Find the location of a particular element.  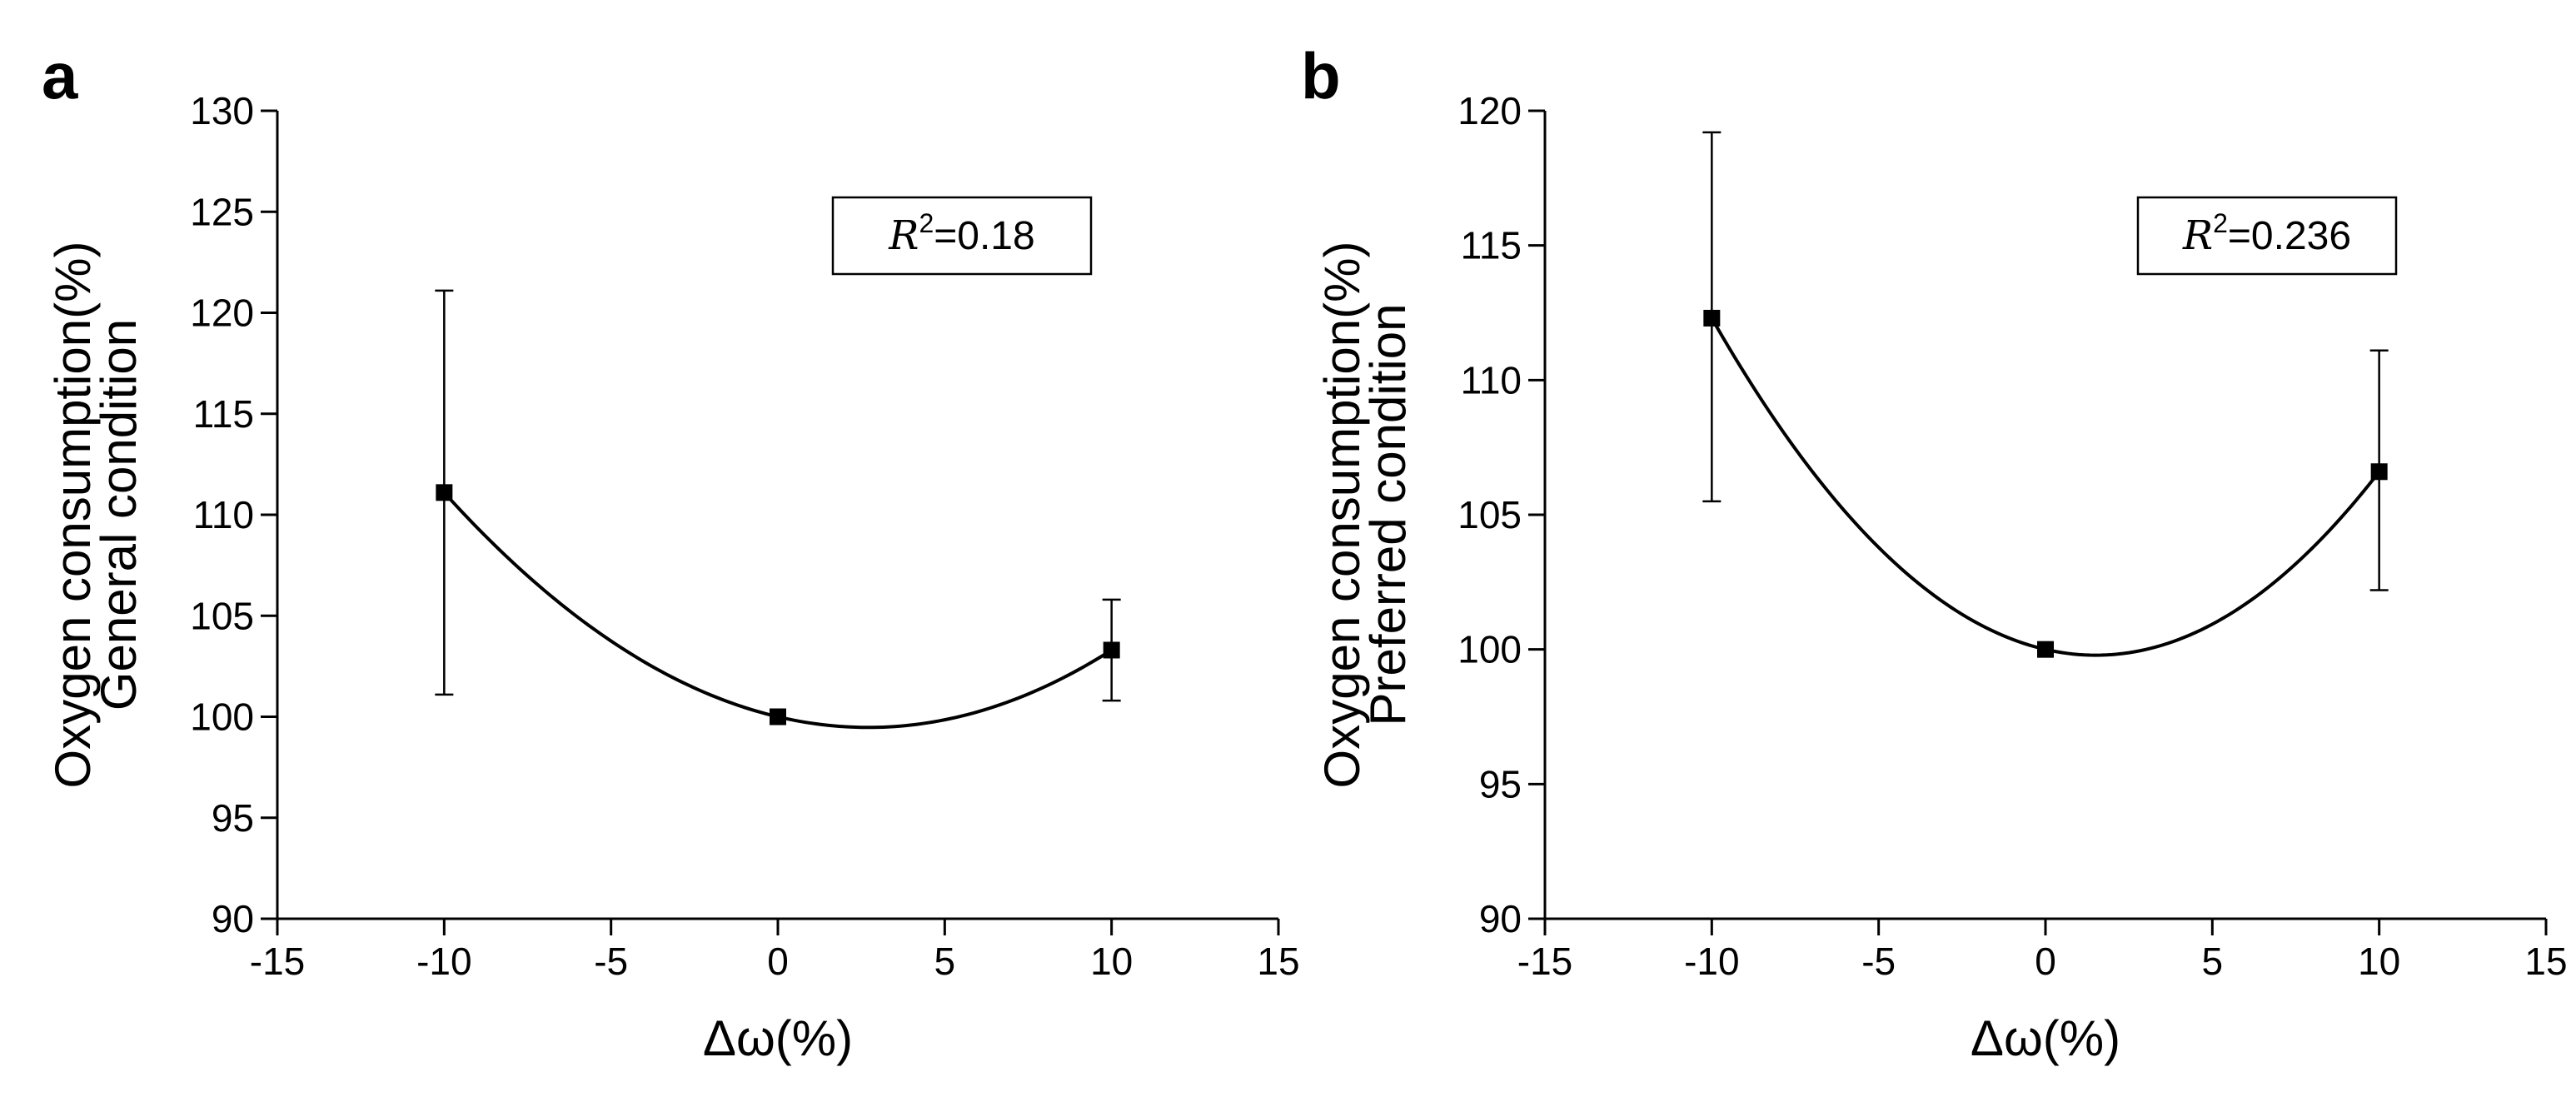

panel-label: a is located at coordinates (60, 75).